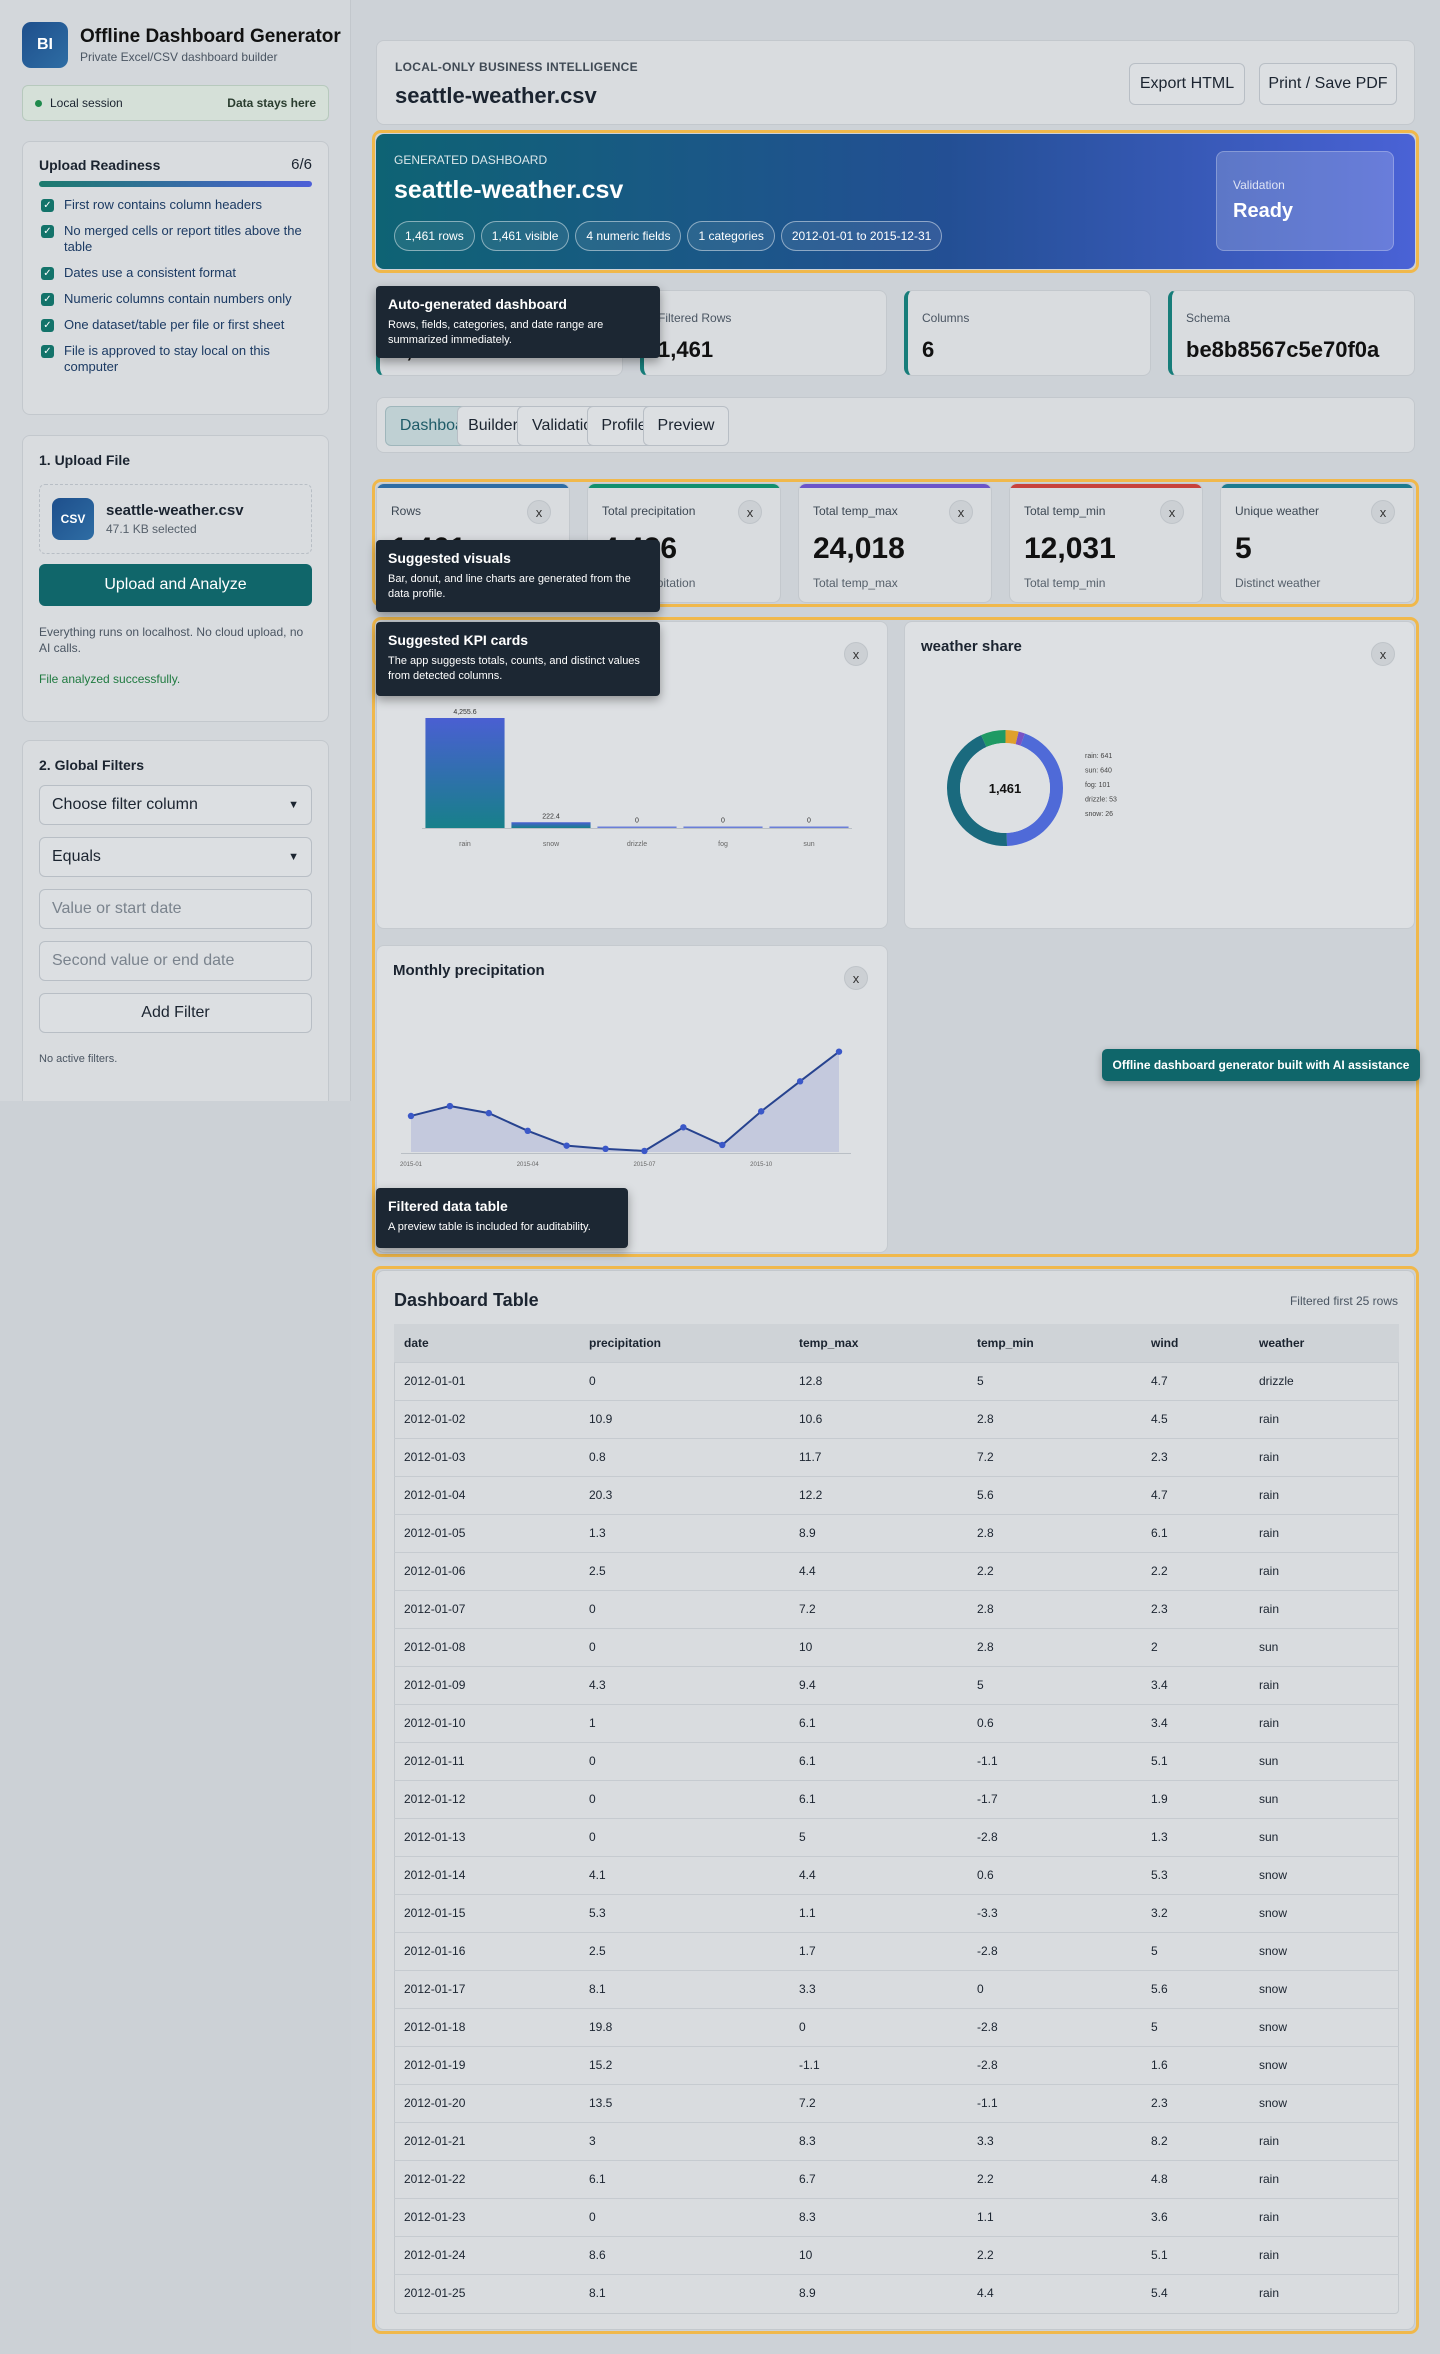 The width and height of the screenshot is (1440, 2354). I want to click on summary-pill: 1,461 rows, so click(434, 236).